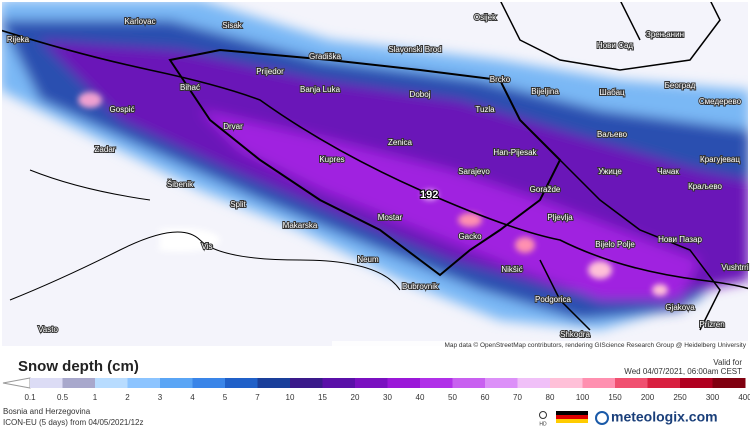 This screenshot has width=750, height=435. Describe the element at coordinates (207, 246) in the screenshot. I see `city-label: Vis` at that location.